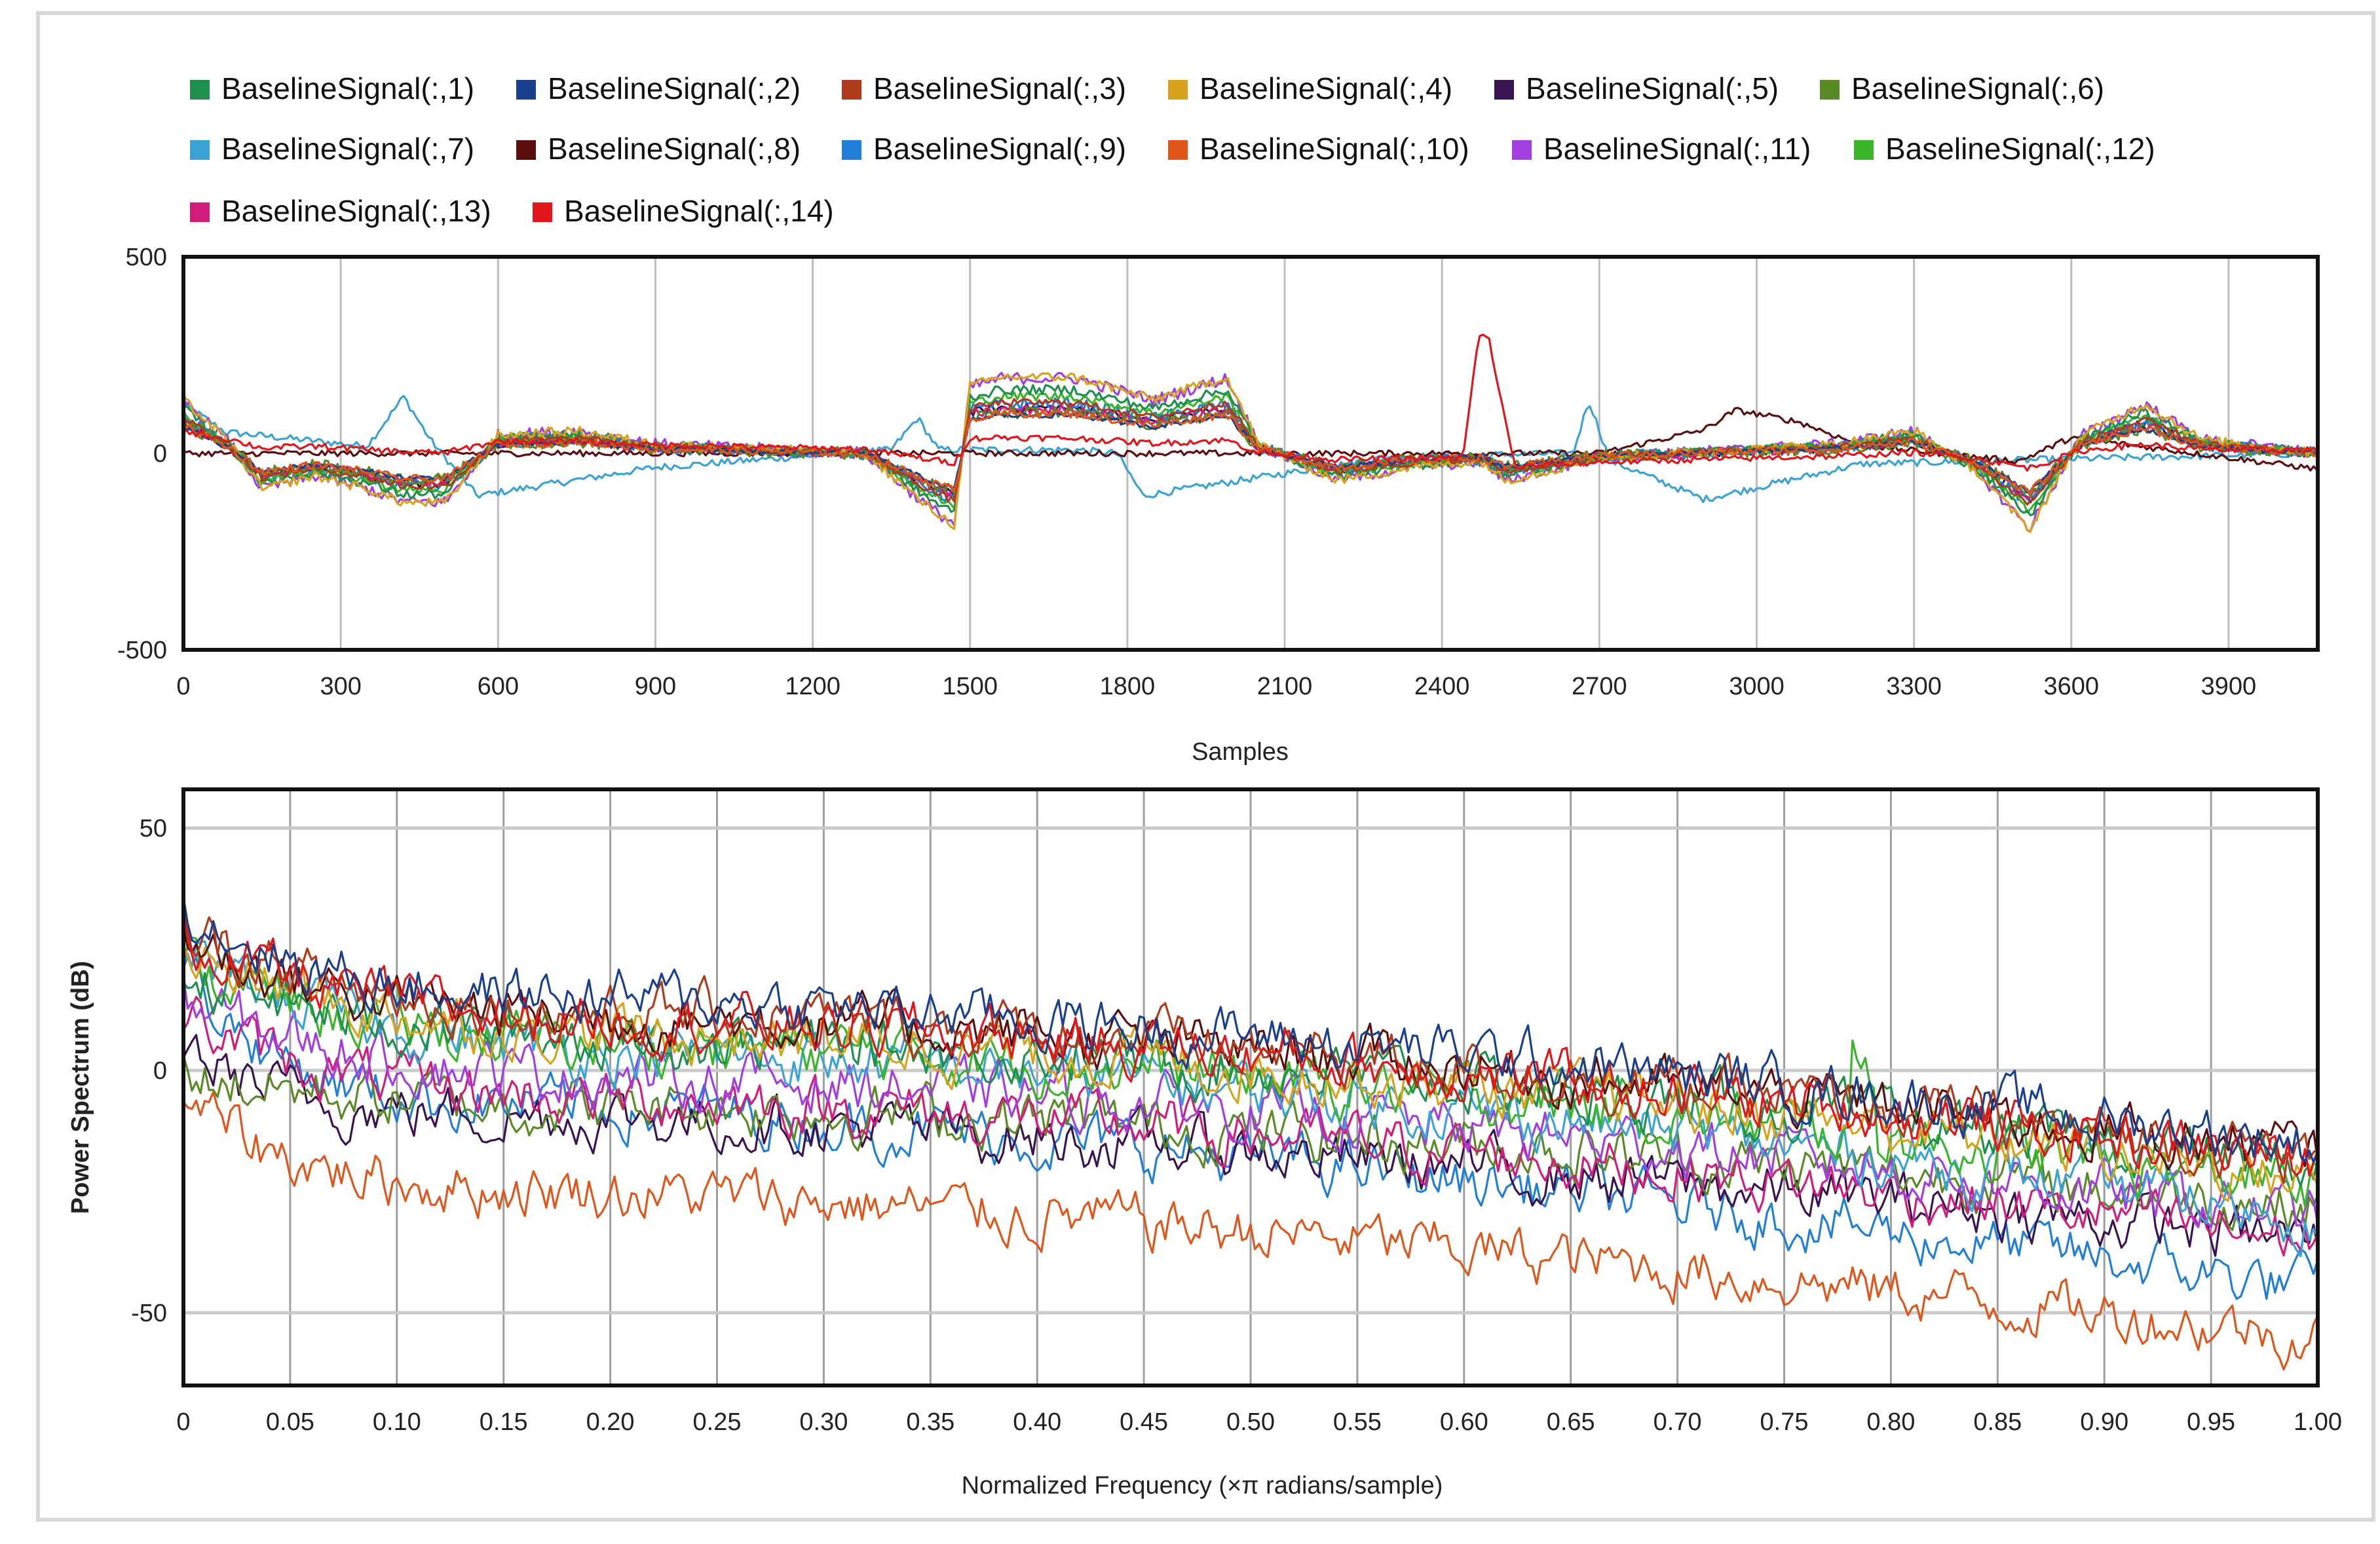 This screenshot has width=2380, height=1544. I want to click on x-tick-label: 1200, so click(813, 686).